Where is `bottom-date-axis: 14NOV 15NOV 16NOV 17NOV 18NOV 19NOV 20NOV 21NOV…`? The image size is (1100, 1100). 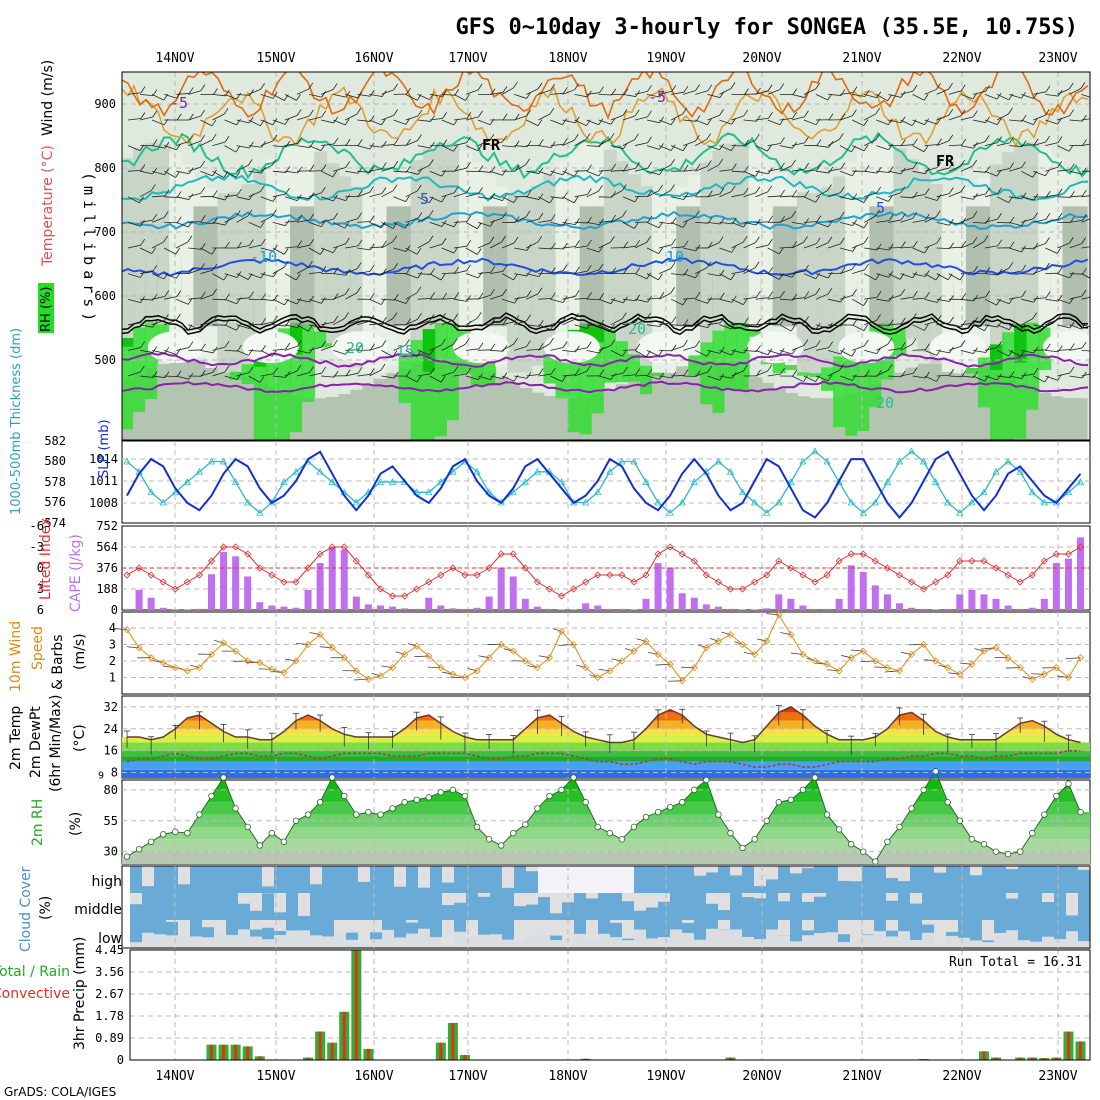
bottom-date-axis: 14NOV 15NOV 16NOV 17NOV 18NOV 19NOV 20NOV 21NOV… is located at coordinates (616, 1076).